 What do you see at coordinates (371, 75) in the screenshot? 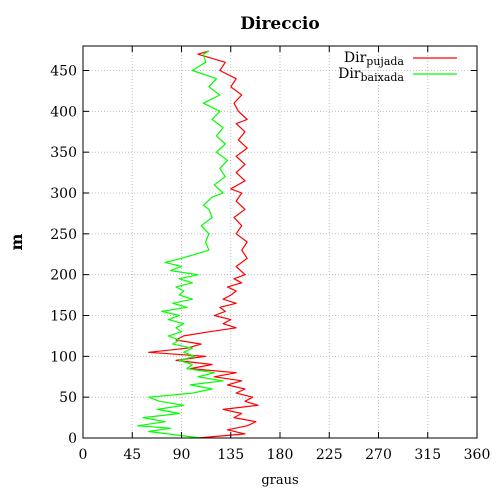
I see `legend-label-baixada: Dirbaixada` at bounding box center [371, 75].